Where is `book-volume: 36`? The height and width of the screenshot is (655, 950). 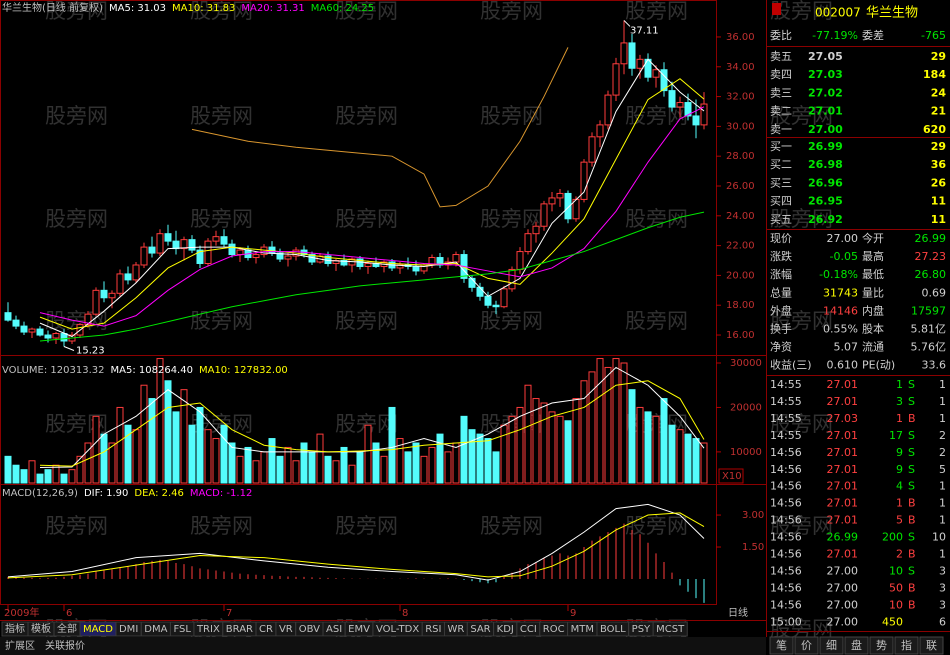 book-volume: 36 is located at coordinates (939, 164).